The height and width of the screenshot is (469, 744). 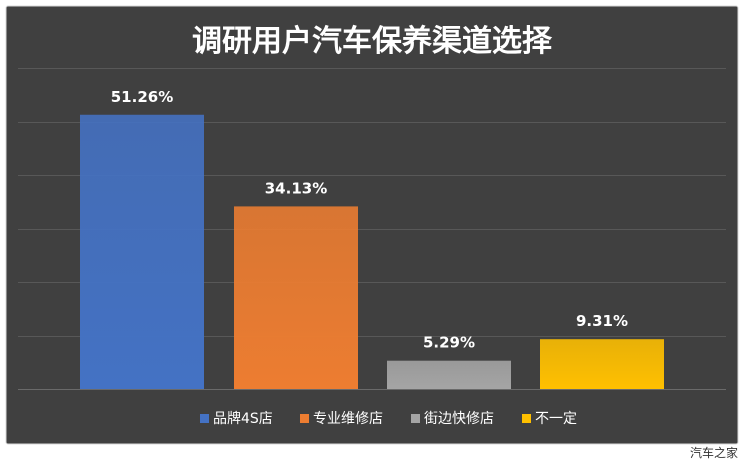 What do you see at coordinates (296, 188) in the screenshot?
I see `data-label-2: 34.13%` at bounding box center [296, 188].